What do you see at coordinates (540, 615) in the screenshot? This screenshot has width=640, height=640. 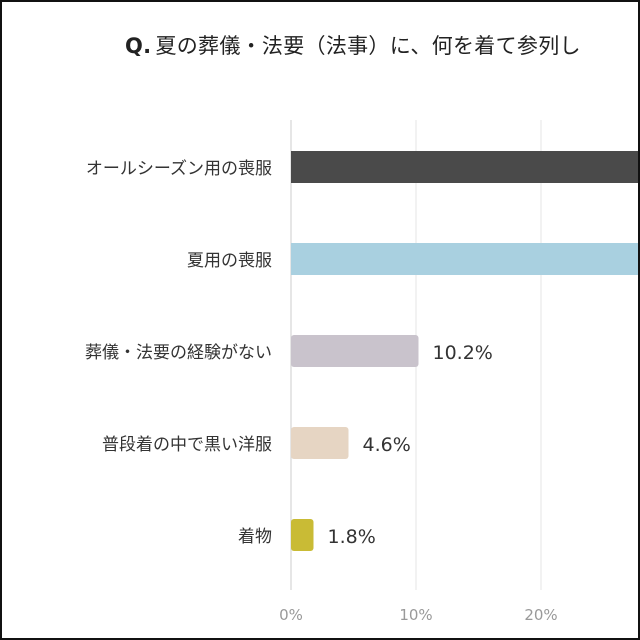 I see `x-tick-label: 20%` at bounding box center [540, 615].